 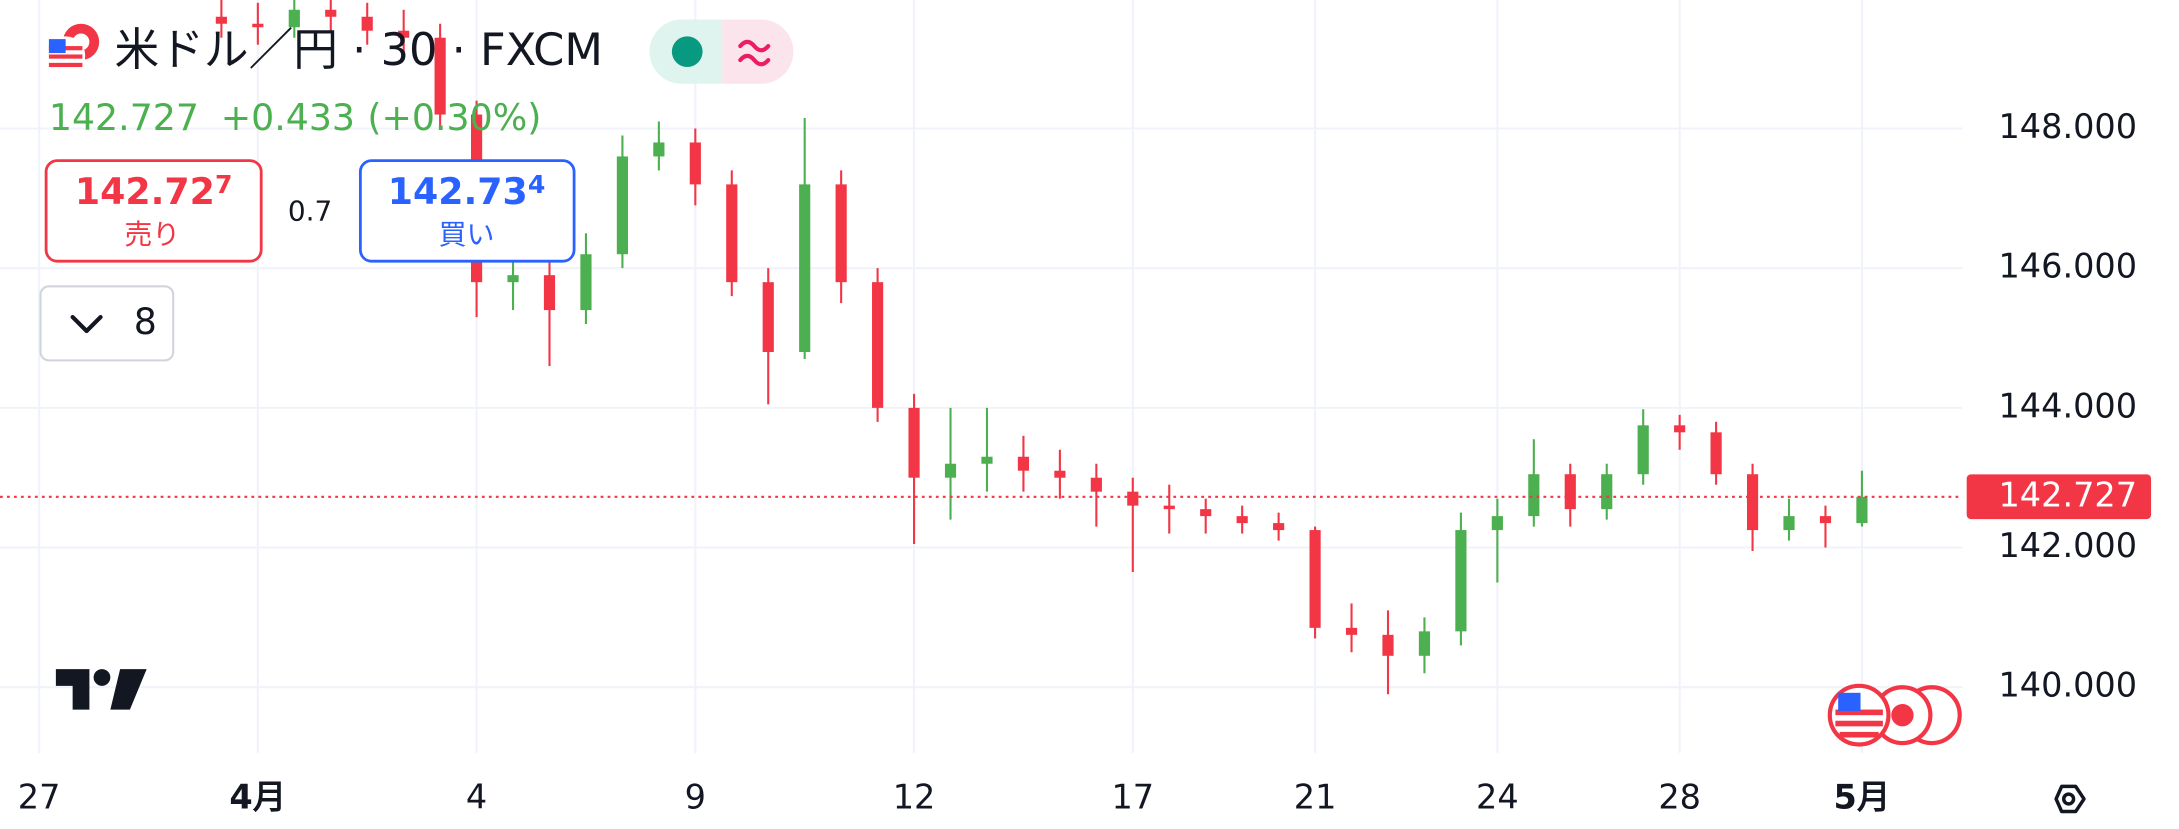 I want to click on current-price-tag, so click(x=2059, y=497).